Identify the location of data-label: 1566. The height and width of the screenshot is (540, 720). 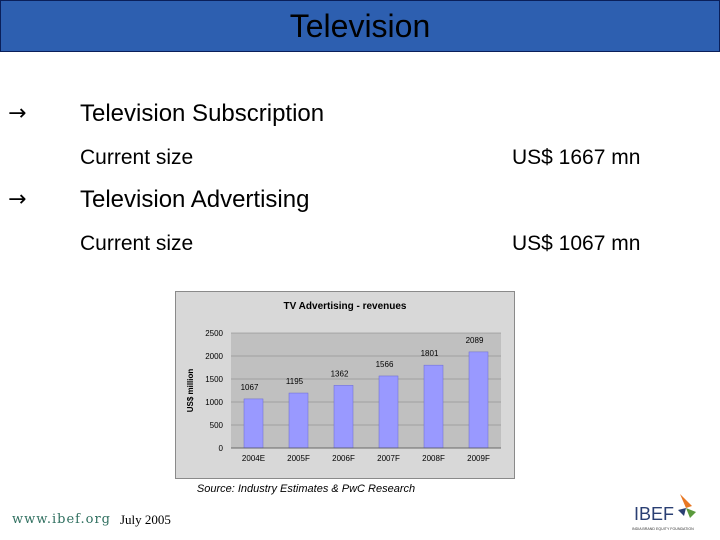
(385, 364).